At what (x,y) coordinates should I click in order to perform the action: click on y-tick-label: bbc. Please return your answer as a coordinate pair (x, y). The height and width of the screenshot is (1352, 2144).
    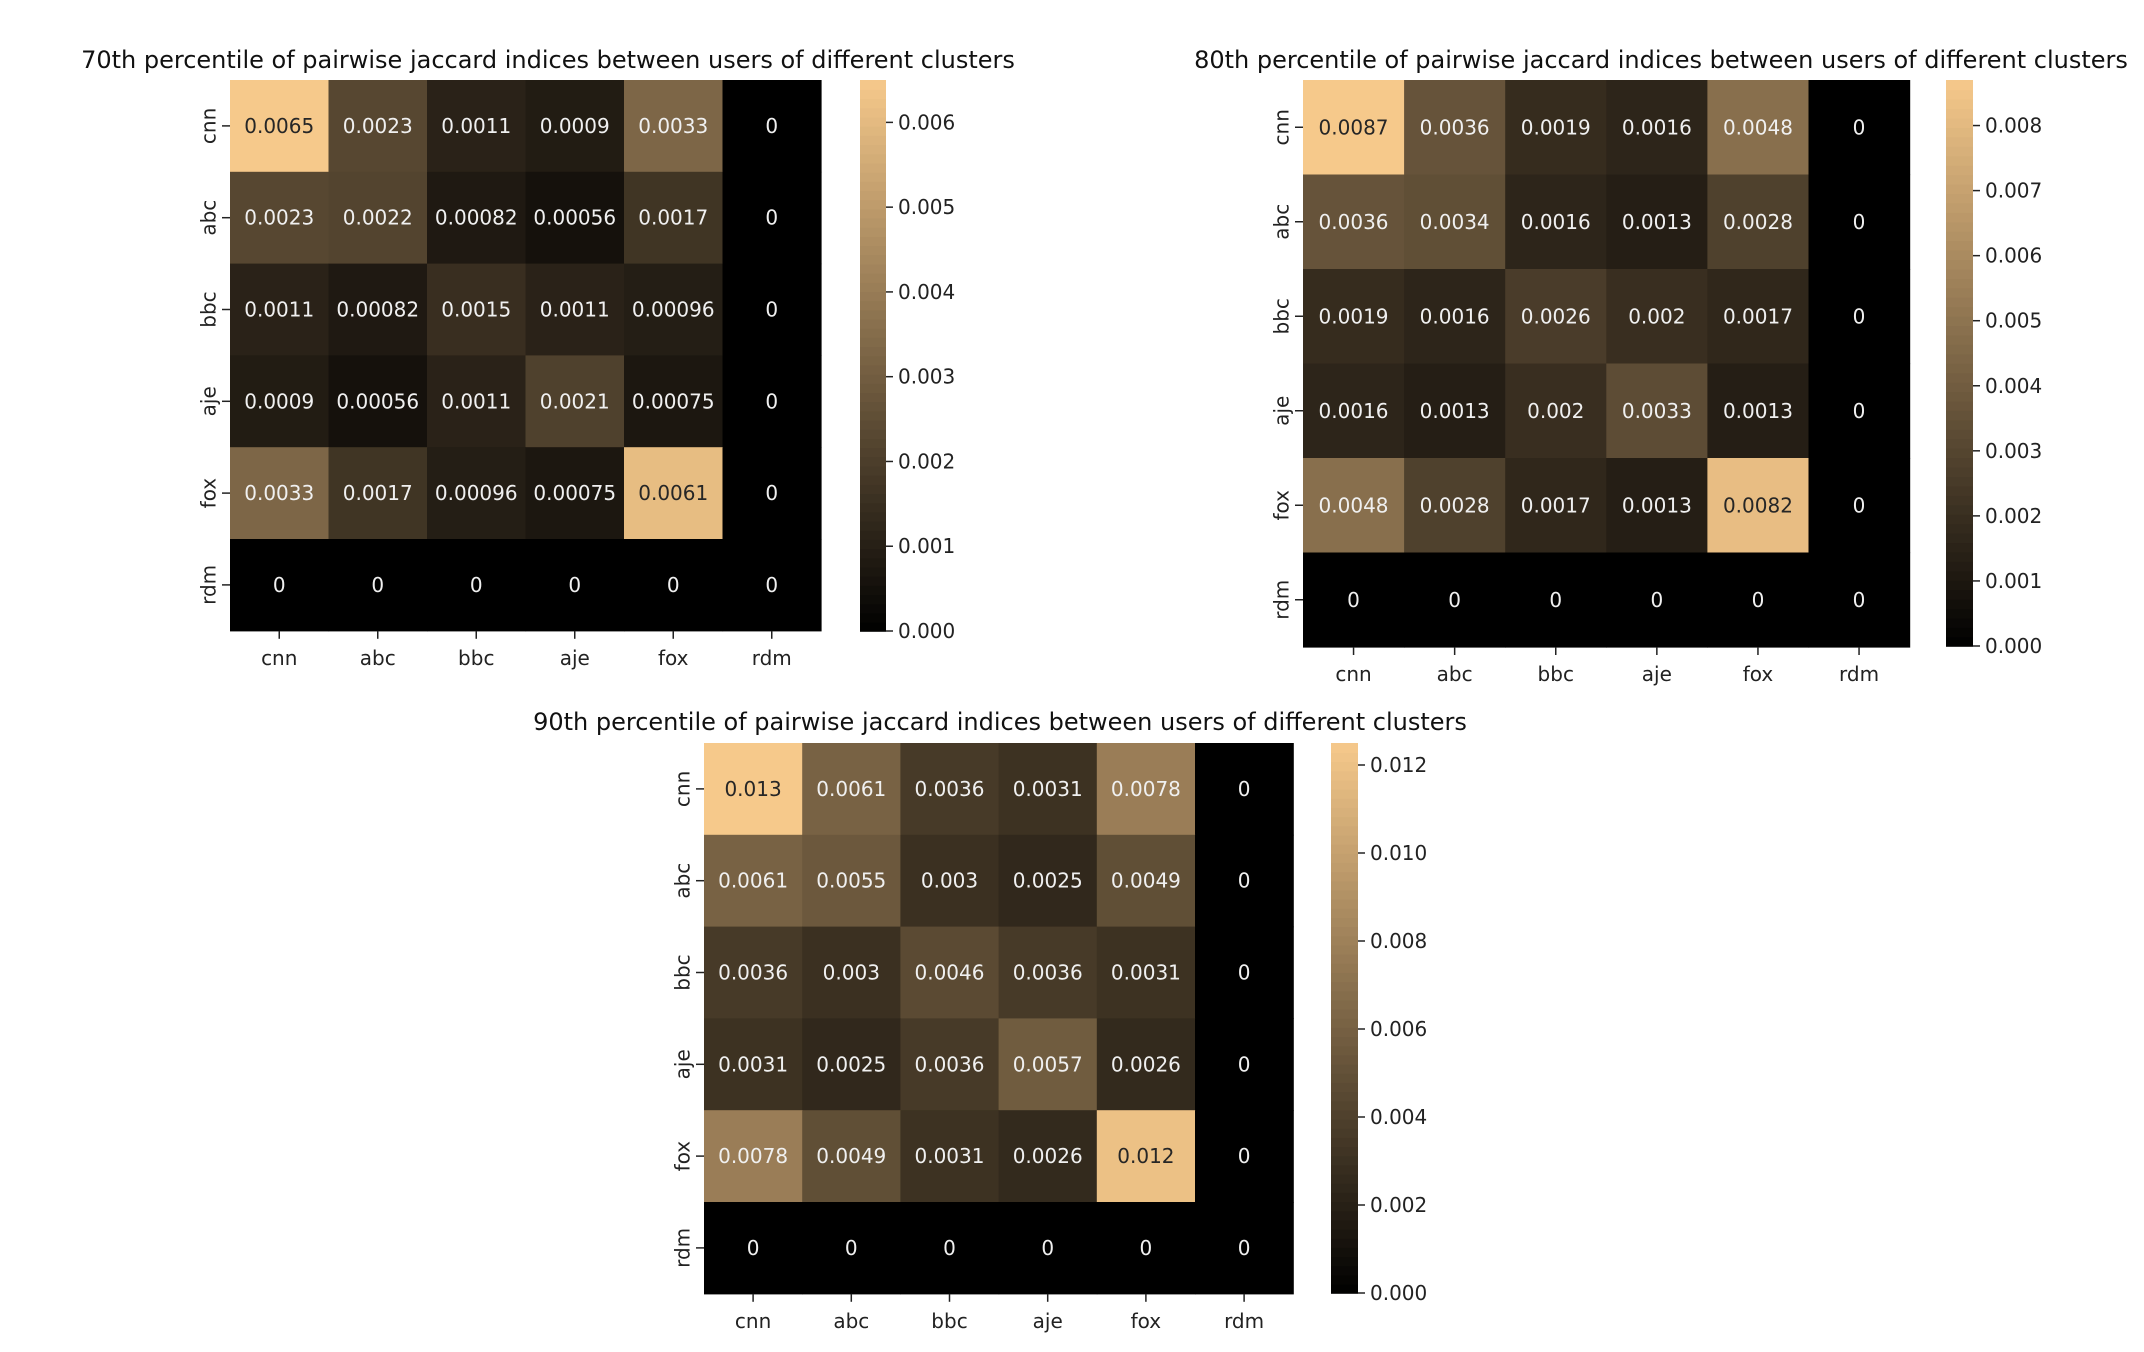
    Looking at the image, I should click on (209, 309).